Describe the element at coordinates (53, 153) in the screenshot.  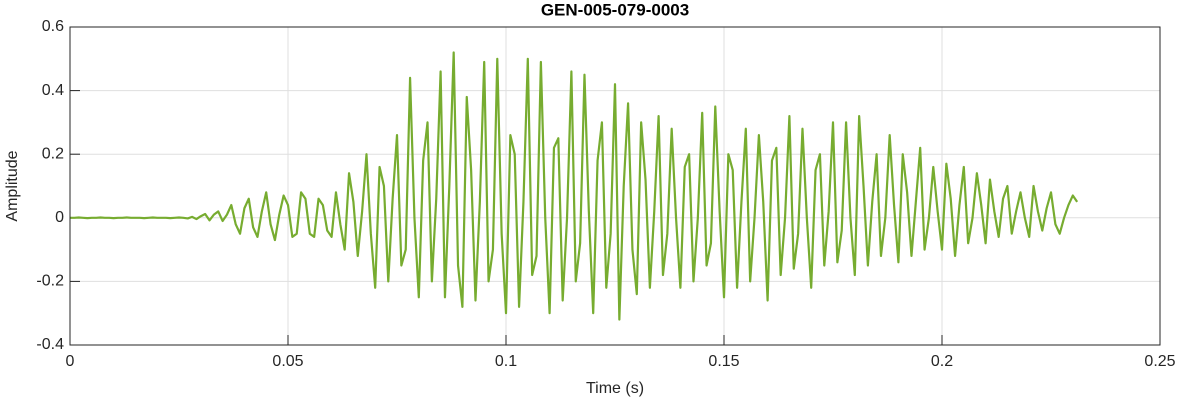
I see `y-tick-label: 0.2` at that location.